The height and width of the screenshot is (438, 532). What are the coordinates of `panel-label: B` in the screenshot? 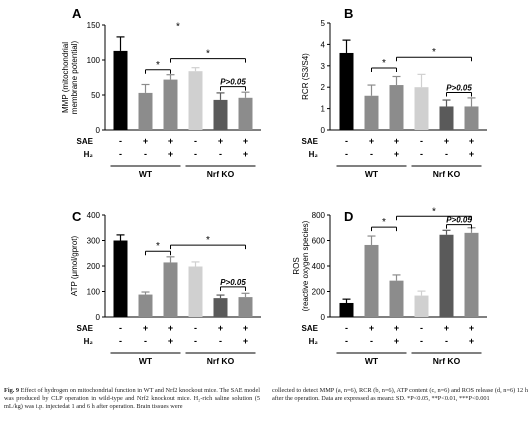 It's located at (348, 13).